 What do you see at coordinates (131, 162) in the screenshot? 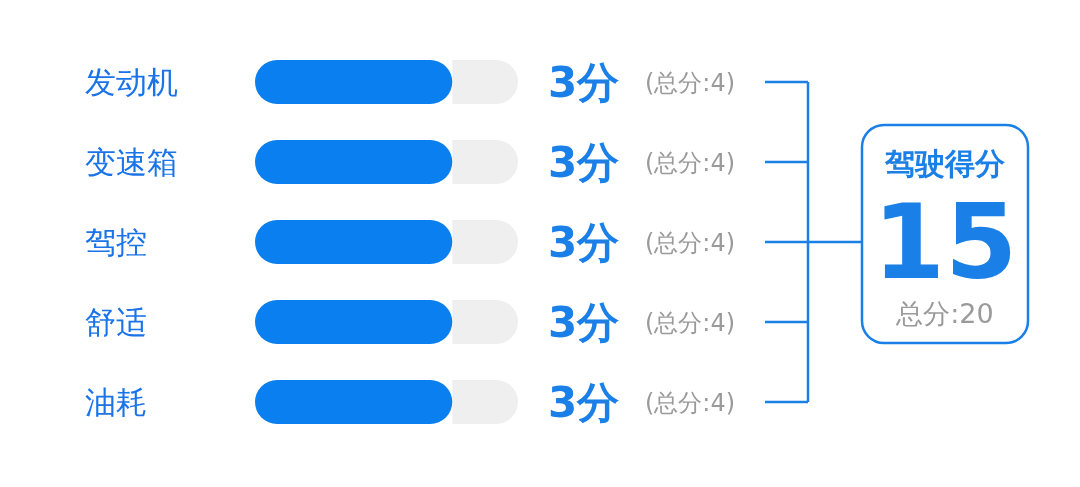
I see `y-tick-label: 变速箱` at bounding box center [131, 162].